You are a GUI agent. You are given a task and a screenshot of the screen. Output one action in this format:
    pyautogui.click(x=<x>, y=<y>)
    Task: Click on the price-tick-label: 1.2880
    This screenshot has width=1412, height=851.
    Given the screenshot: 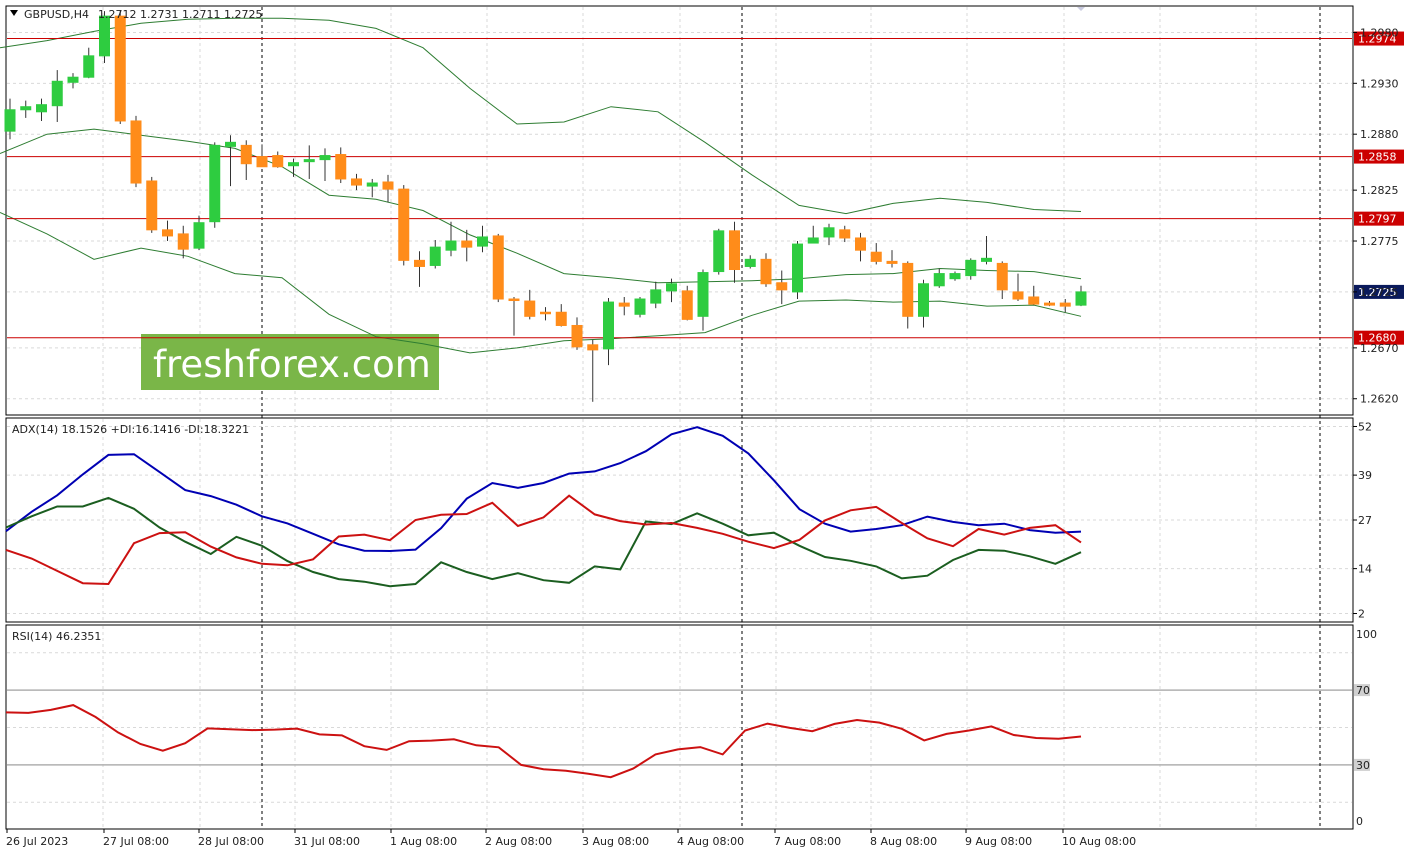 What is the action you would take?
    pyautogui.click(x=1379, y=134)
    